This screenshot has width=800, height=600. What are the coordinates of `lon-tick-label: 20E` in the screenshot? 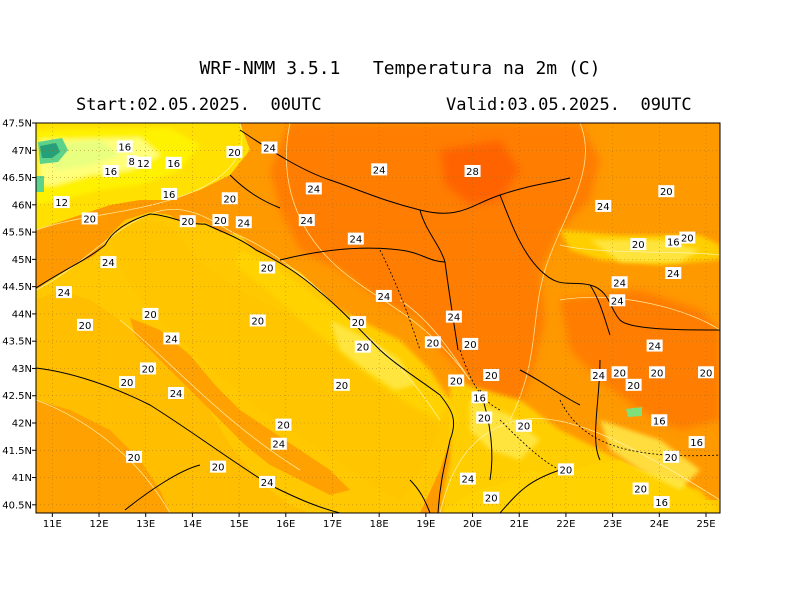 It's located at (472, 524).